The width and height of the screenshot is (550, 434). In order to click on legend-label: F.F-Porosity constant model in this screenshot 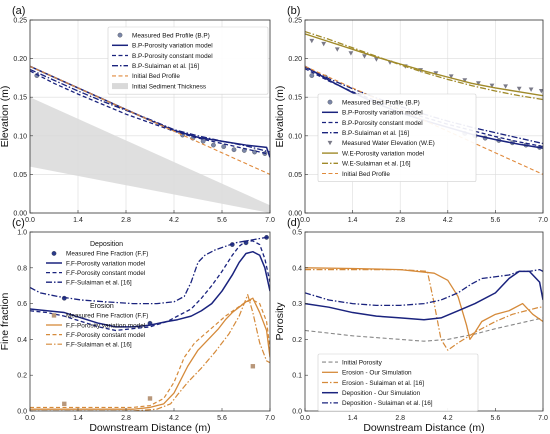, I will do `click(105, 273)`.